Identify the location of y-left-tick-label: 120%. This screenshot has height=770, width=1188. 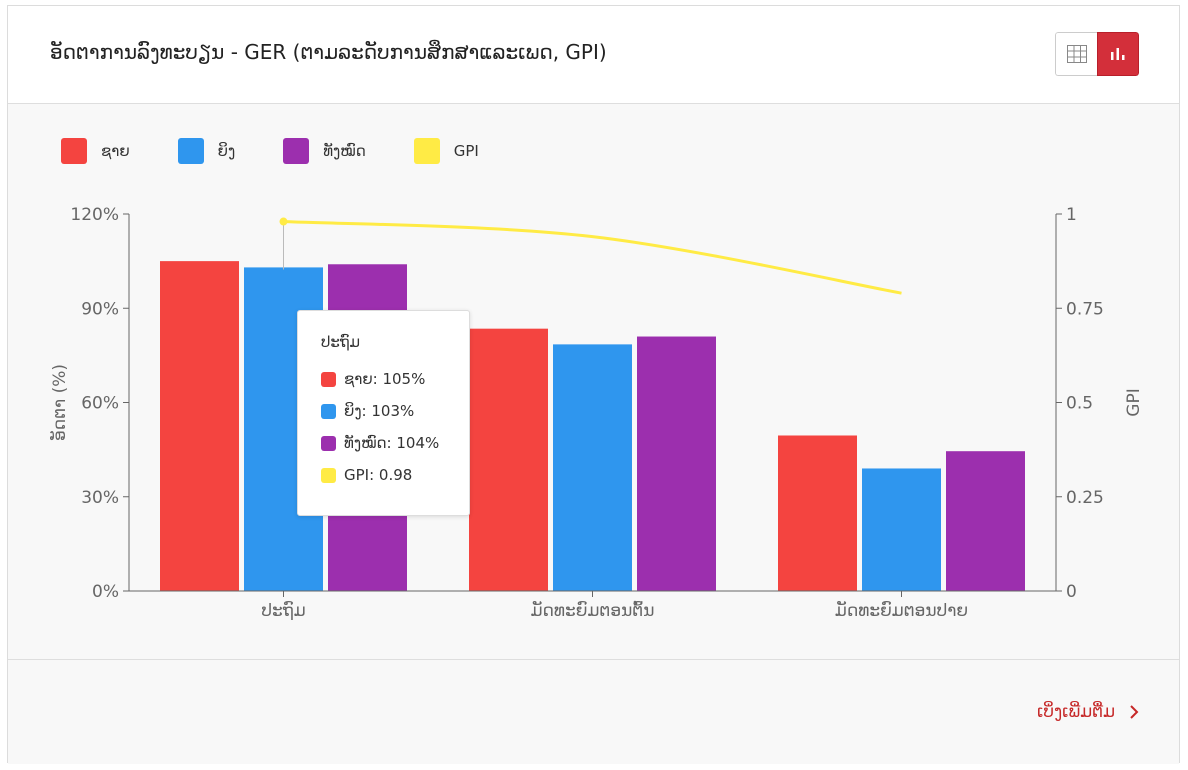
(94, 215).